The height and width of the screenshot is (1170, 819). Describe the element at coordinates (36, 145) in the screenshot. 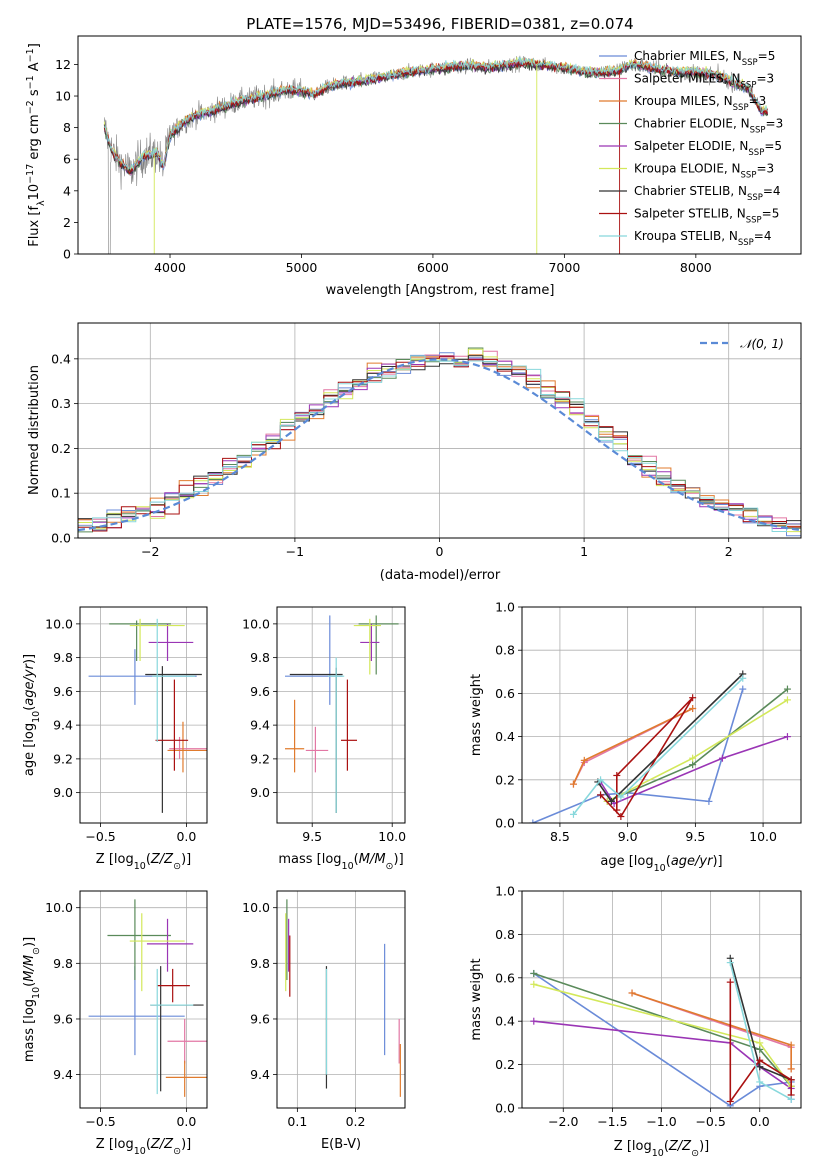

I see `y-axis-label: Flux [fλ10−17 erg cm−2 s−1 A−1]` at that location.